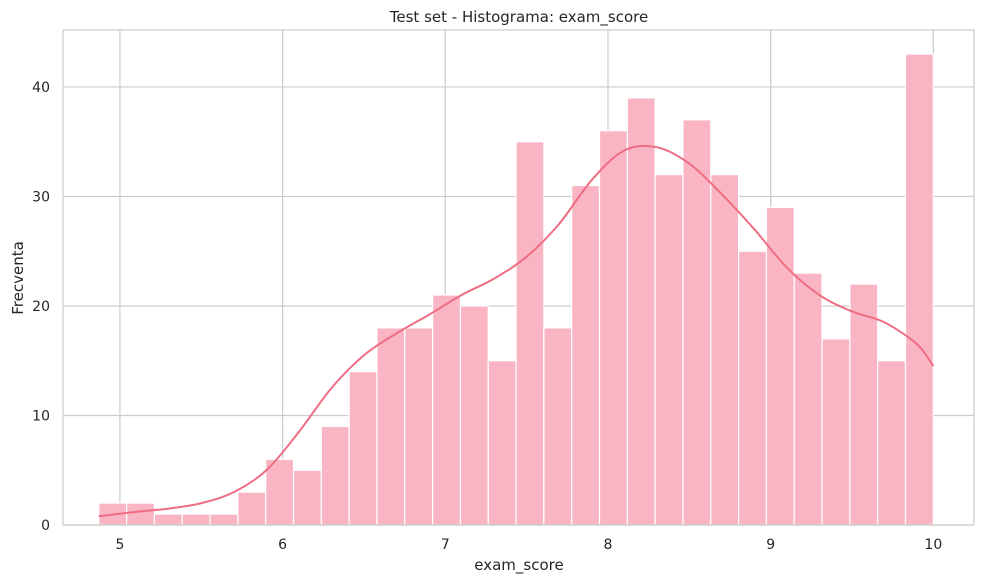 The height and width of the screenshot is (584, 984). Describe the element at coordinates (45, 526) in the screenshot. I see `y-tick-label: 0` at that location.